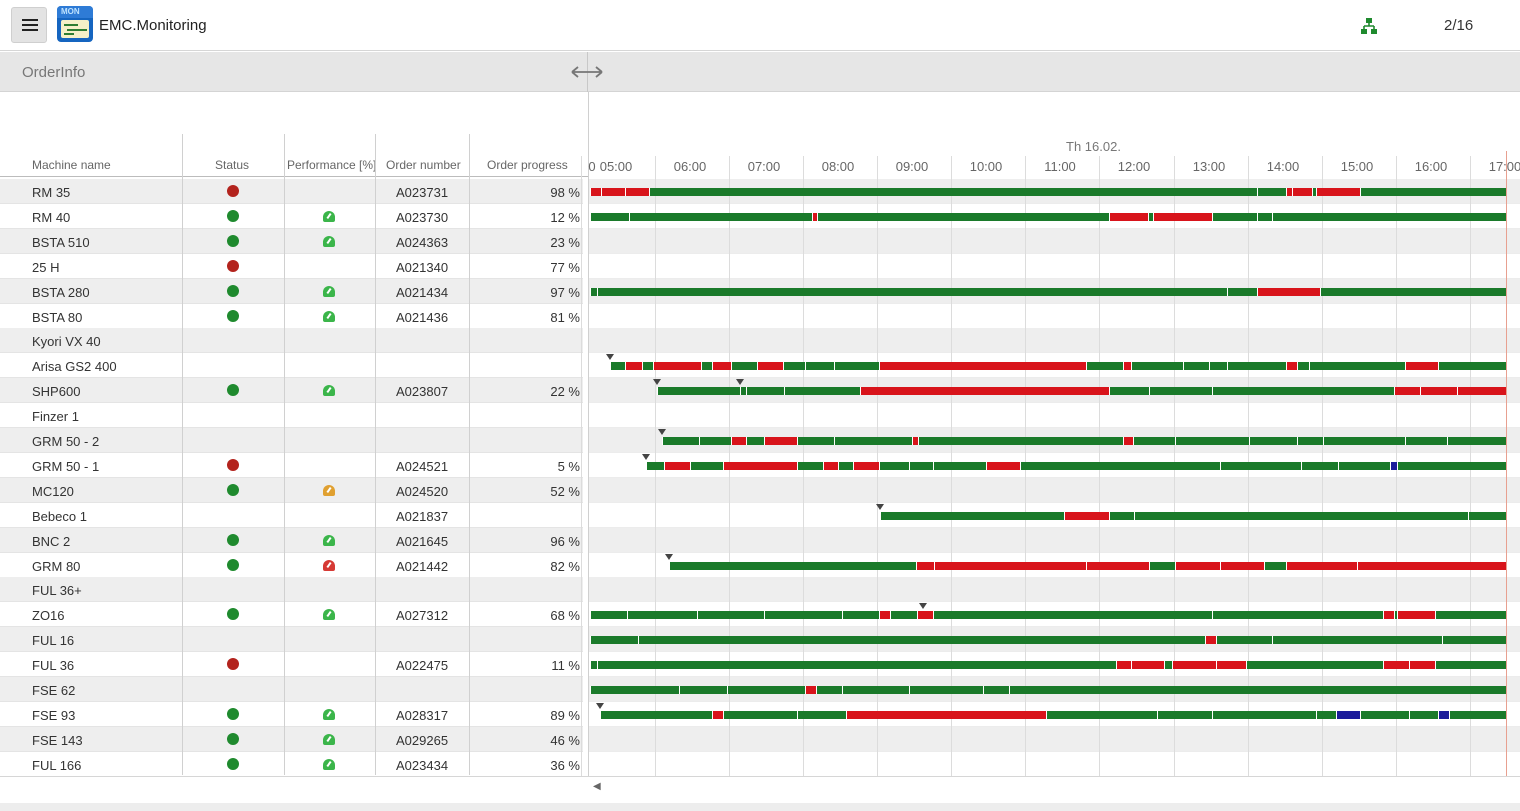 This screenshot has height=811, width=1520. Describe the element at coordinates (587, 72) in the screenshot. I see `resize-arrows-icon` at that location.